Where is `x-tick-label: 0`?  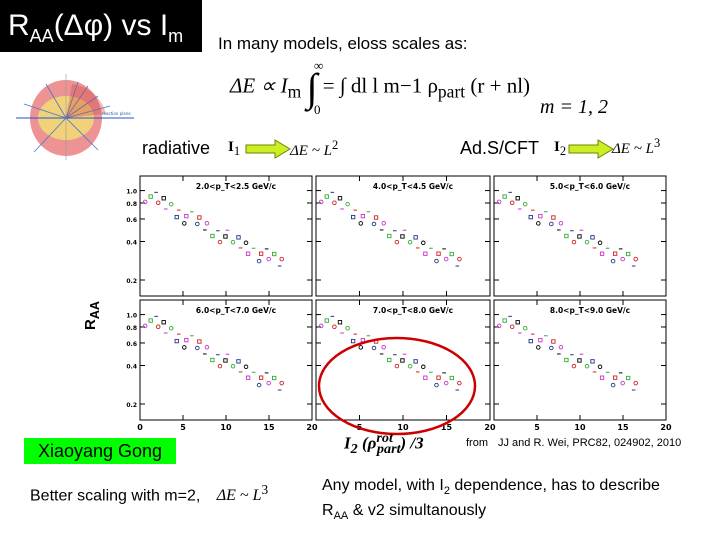
x-tick-label: 0 is located at coordinates (140, 427).